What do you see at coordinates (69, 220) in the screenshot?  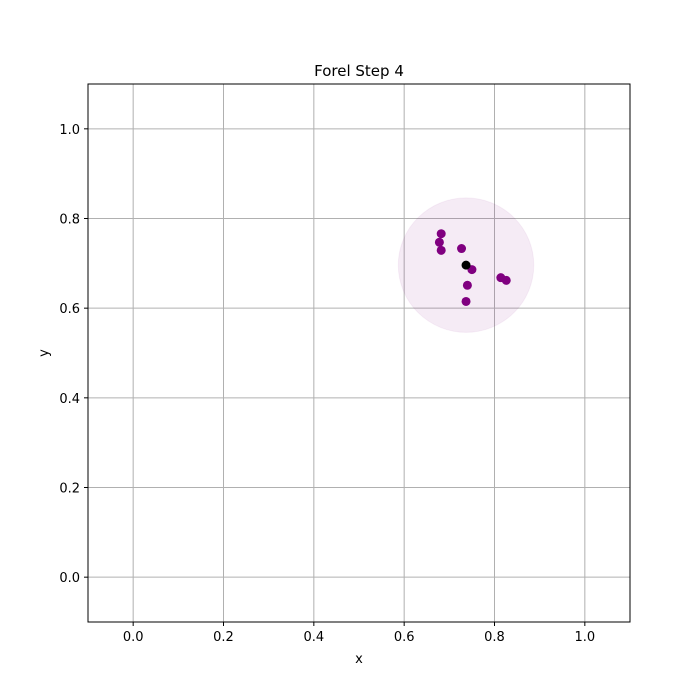 I see `y-tick-label: 0.8` at bounding box center [69, 220].